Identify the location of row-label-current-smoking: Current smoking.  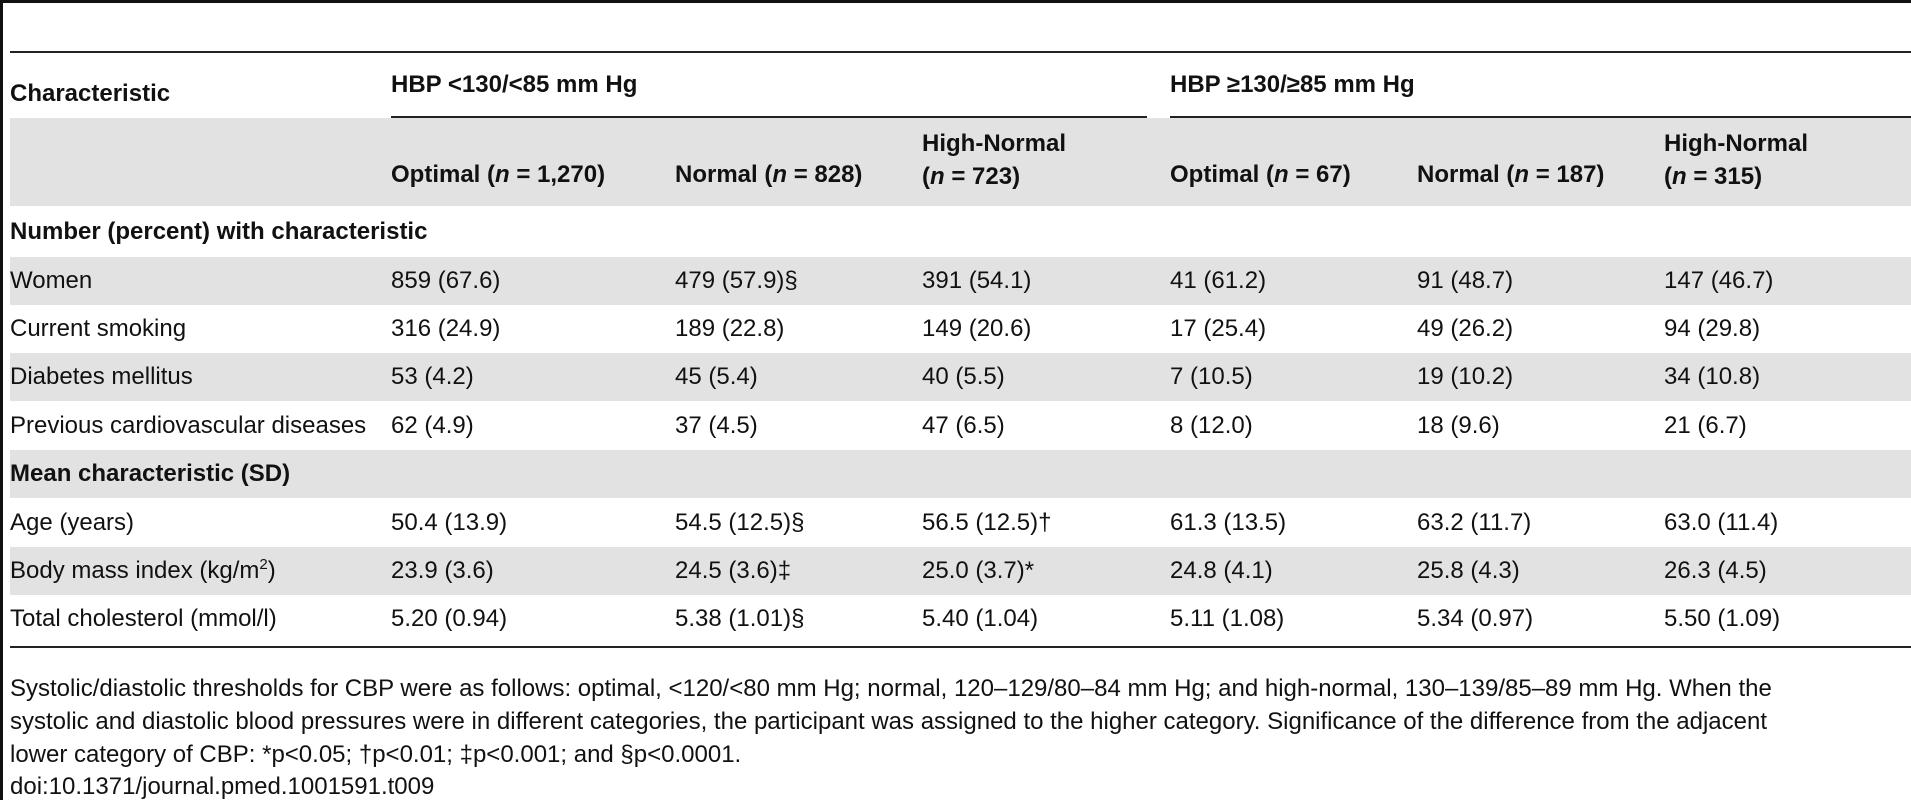
(98, 328).